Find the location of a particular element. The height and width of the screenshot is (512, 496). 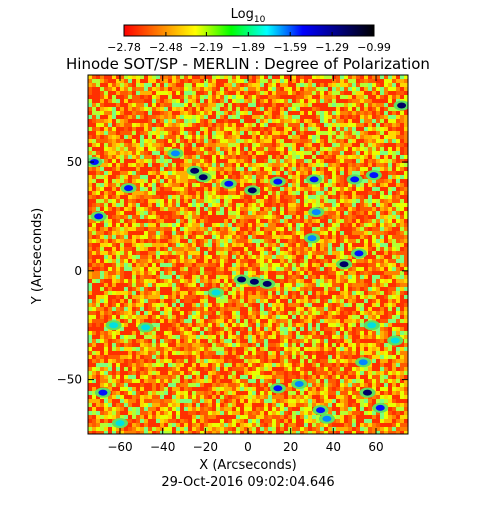

y-tick-label: 50 is located at coordinates (74, 162).